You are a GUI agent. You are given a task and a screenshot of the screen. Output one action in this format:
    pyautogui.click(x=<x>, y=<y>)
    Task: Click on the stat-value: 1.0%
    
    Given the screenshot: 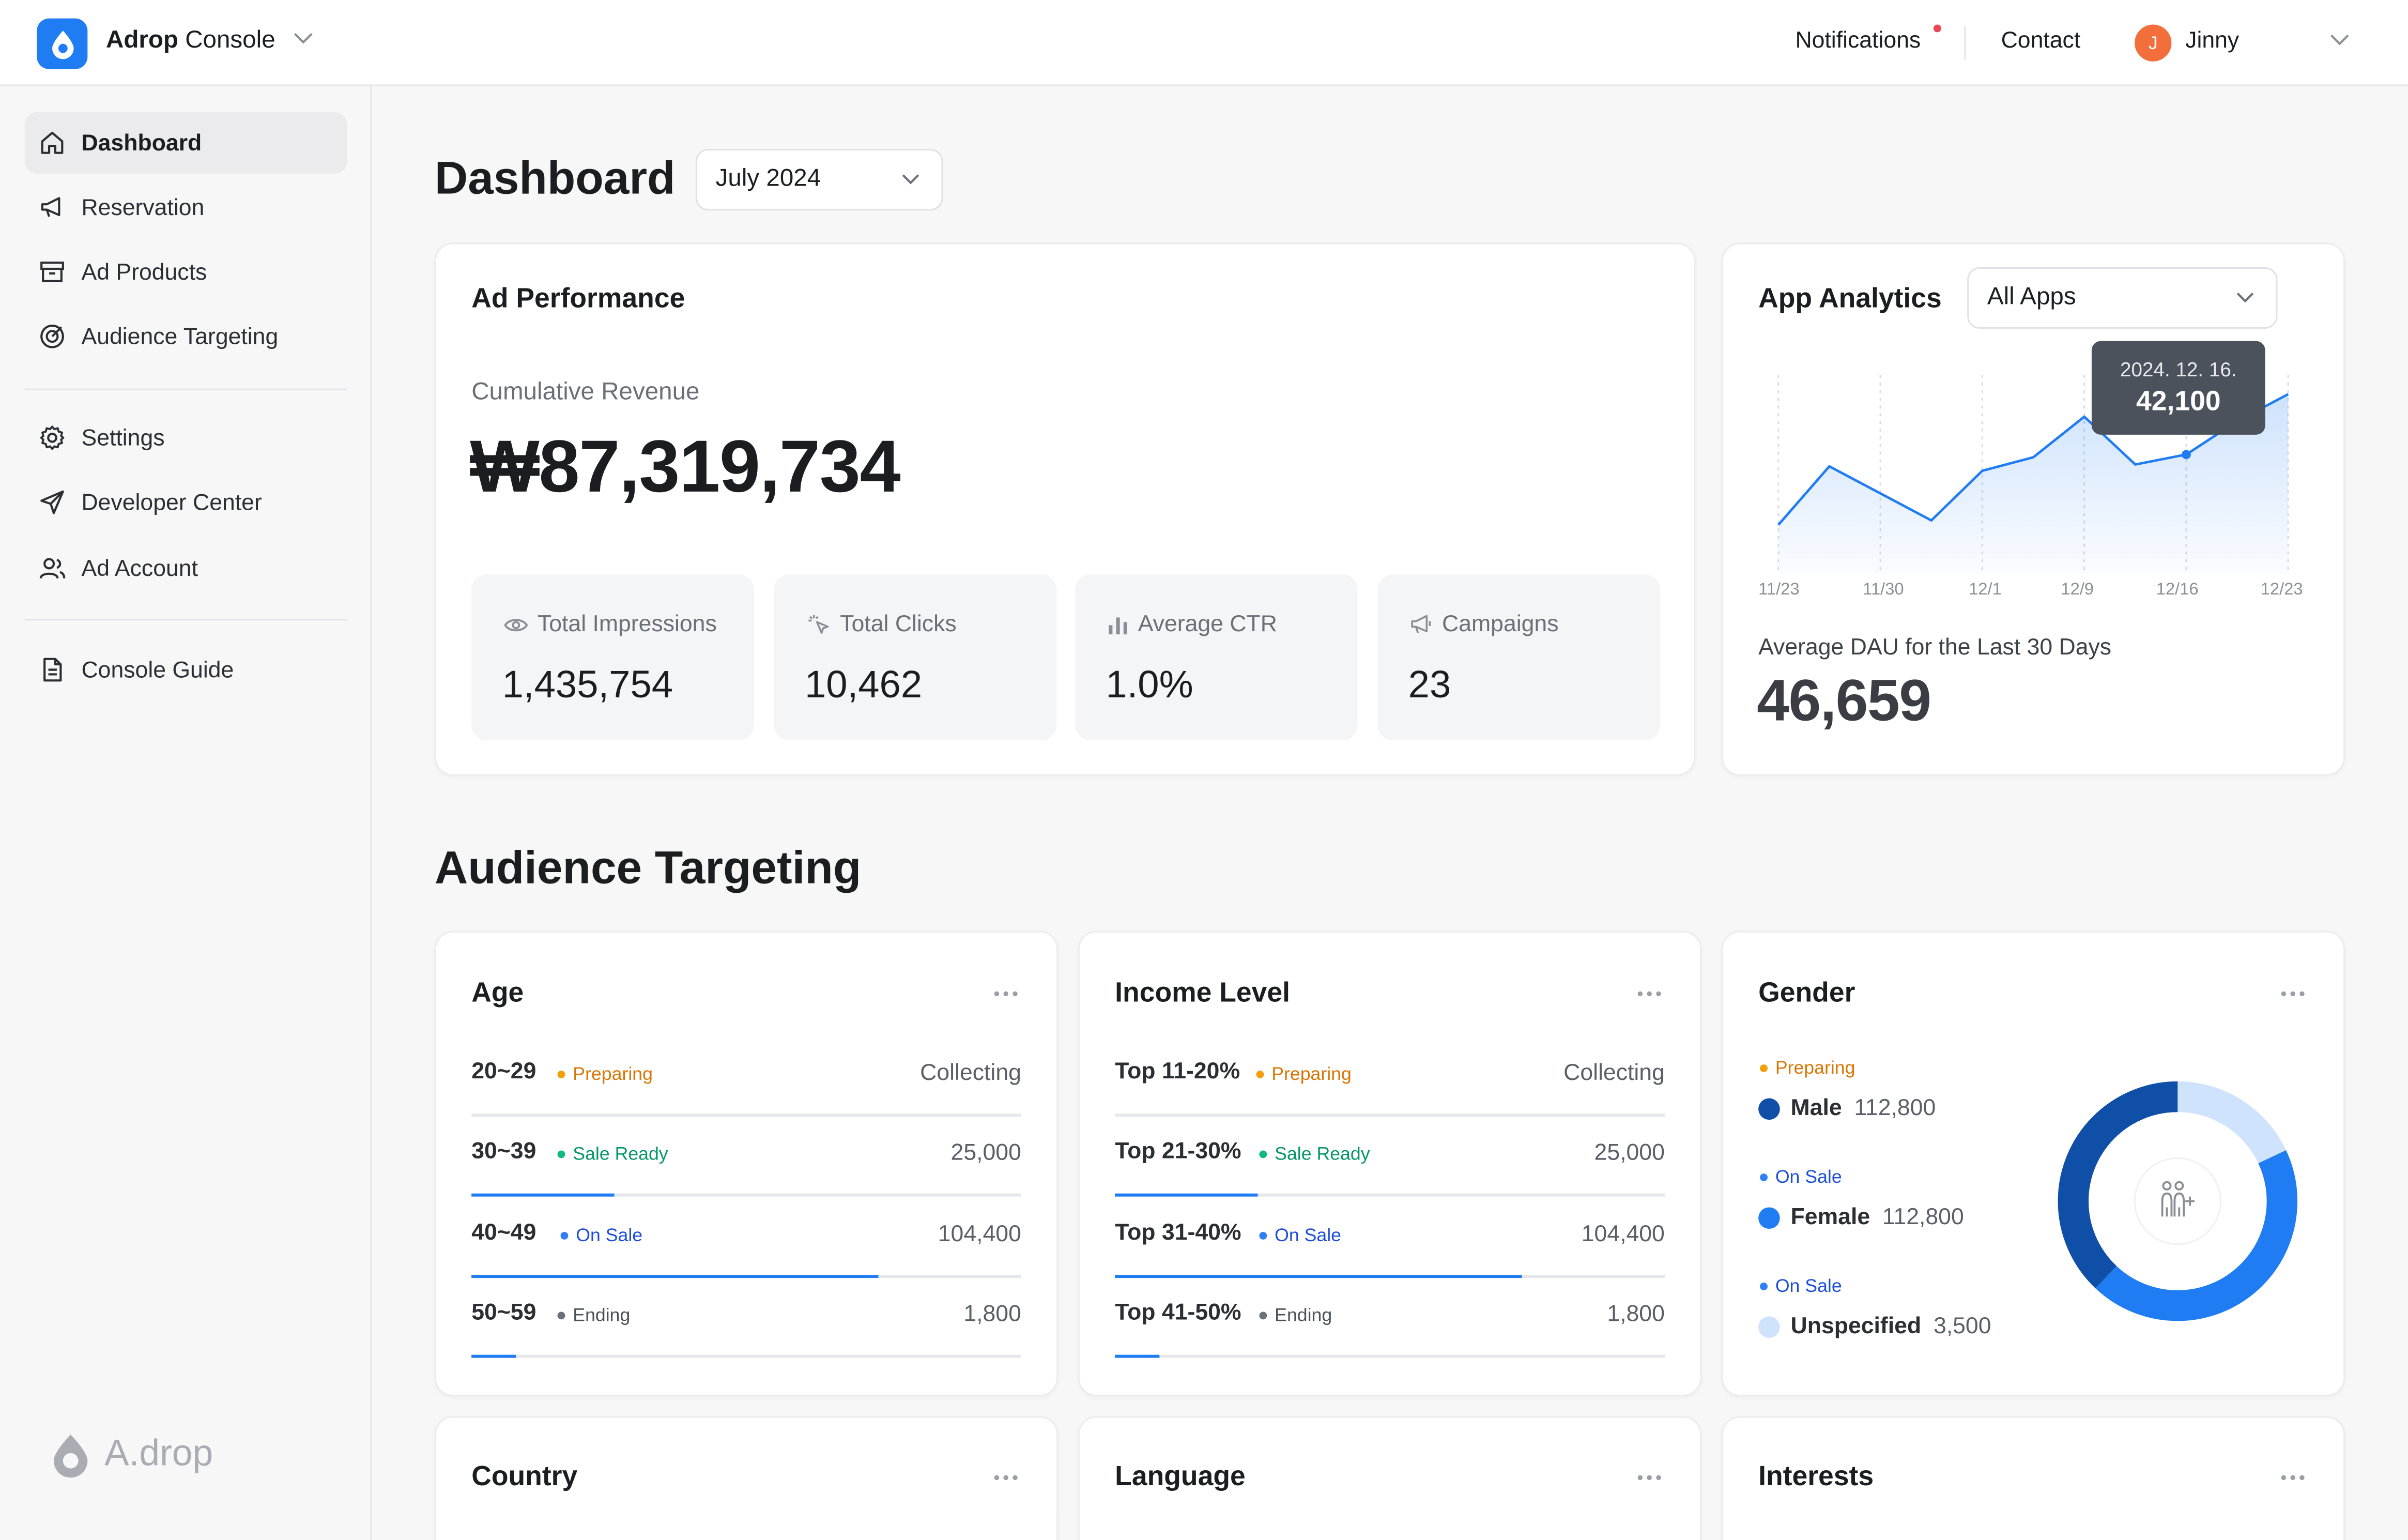 What is the action you would take?
    pyautogui.click(x=1149, y=685)
    